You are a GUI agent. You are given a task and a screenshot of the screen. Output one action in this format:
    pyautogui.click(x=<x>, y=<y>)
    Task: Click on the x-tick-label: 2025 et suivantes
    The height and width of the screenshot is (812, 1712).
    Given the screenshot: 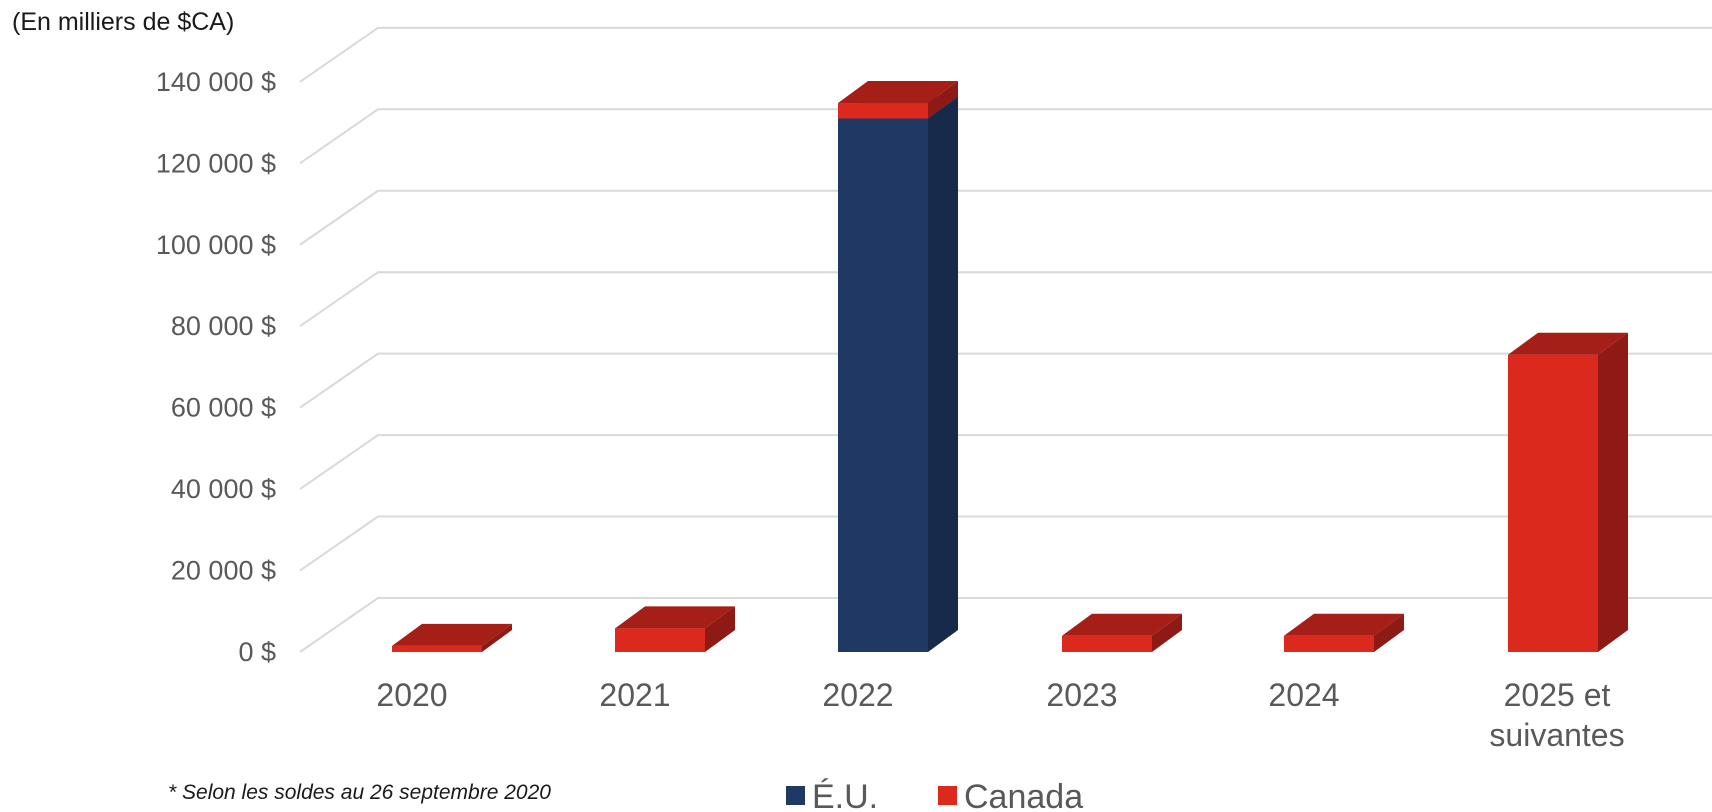 What is the action you would take?
    pyautogui.click(x=1556, y=715)
    